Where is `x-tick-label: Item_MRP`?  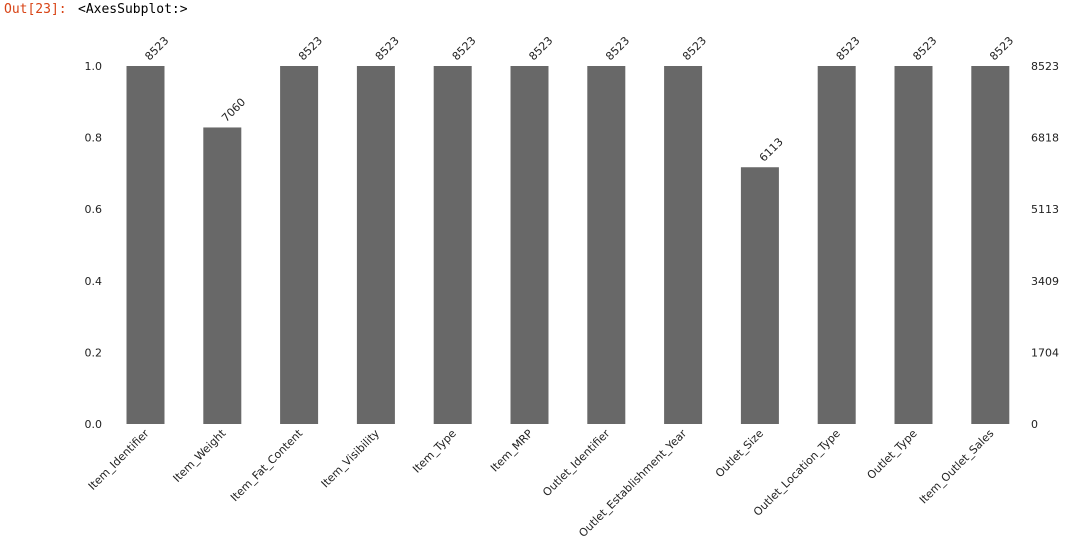 x-tick-label: Item_MRP is located at coordinates (512, 451).